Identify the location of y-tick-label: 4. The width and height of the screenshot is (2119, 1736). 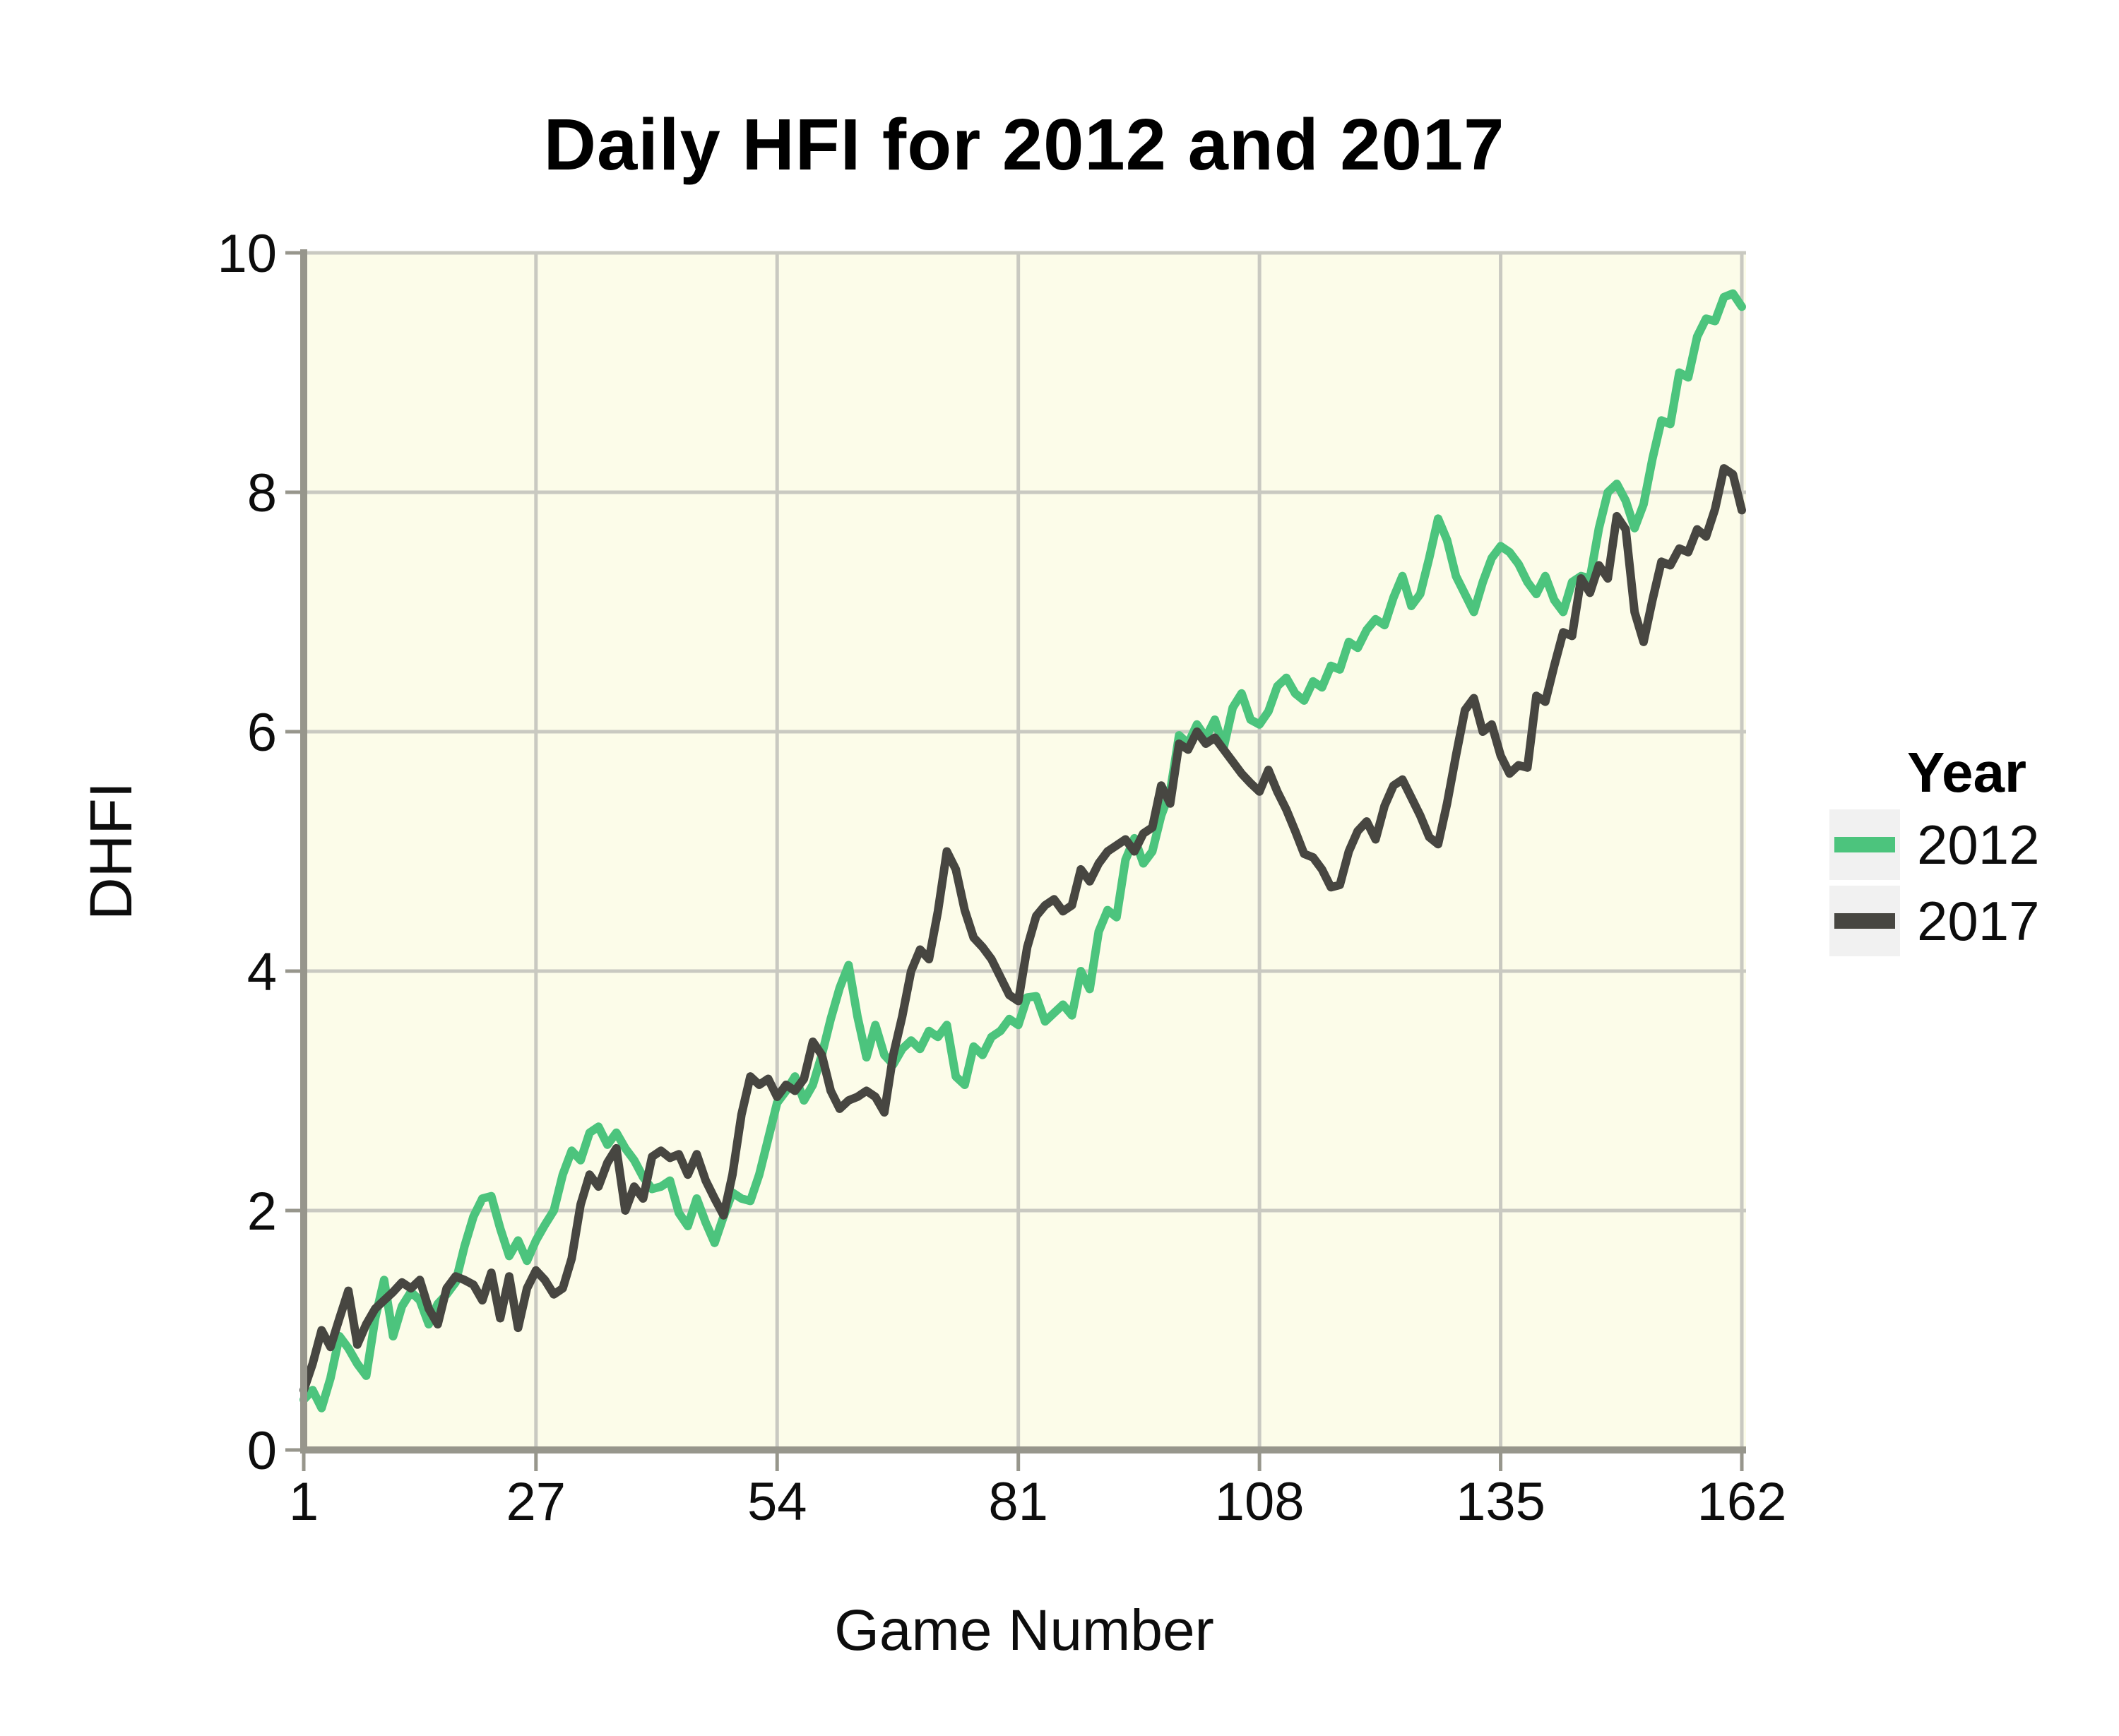
(262, 972).